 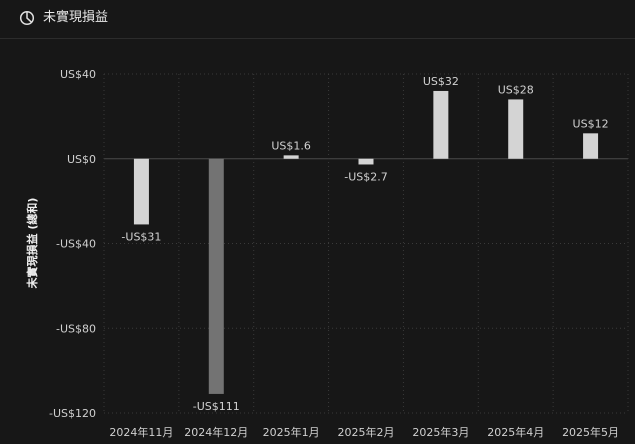 I want to click on x-tick-label: 2024年11月, so click(x=141, y=432).